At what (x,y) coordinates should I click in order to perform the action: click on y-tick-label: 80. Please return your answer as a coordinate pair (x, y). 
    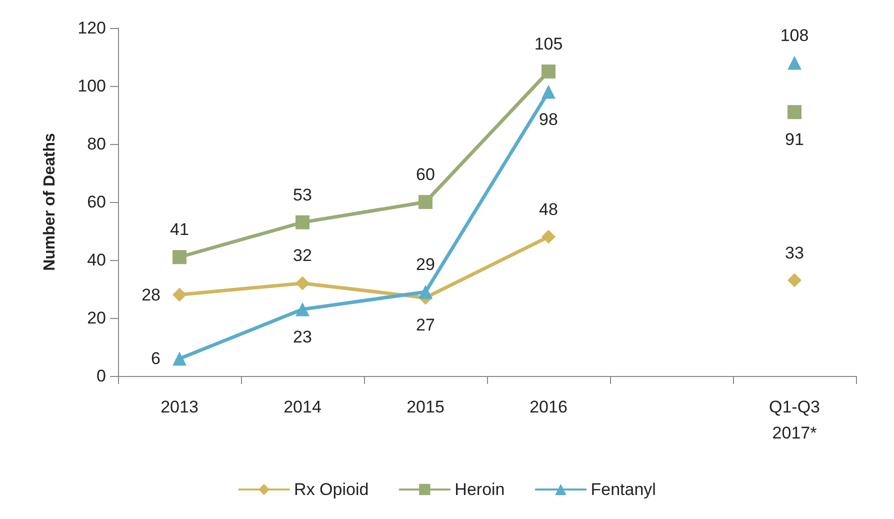
    Looking at the image, I should click on (96, 144).